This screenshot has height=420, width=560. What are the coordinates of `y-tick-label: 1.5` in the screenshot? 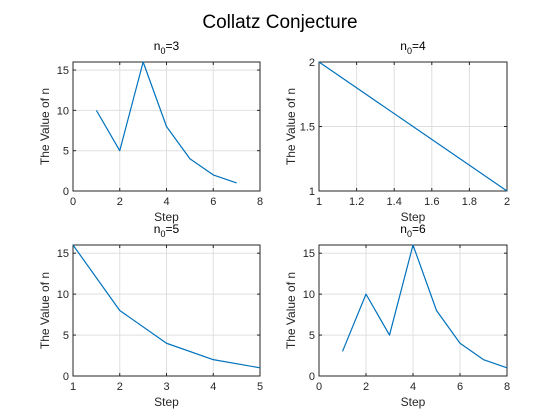 It's located at (307, 128).